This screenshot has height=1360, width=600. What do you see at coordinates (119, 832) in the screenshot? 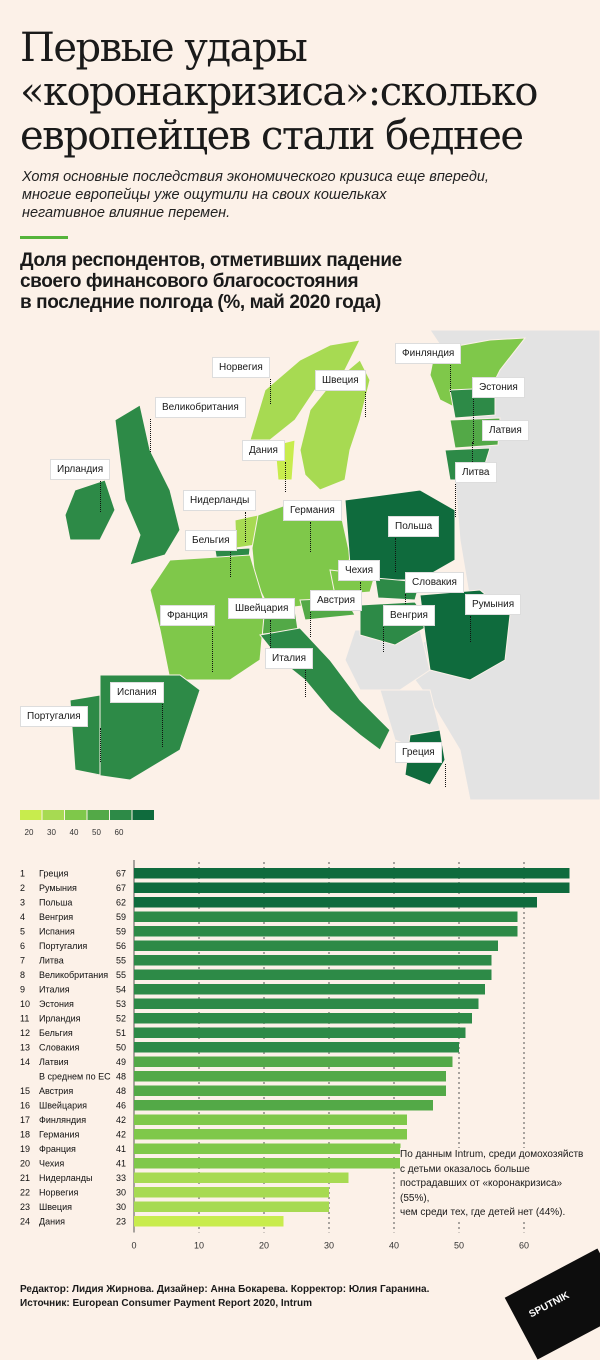
I see `legend-tick: 60` at bounding box center [119, 832].